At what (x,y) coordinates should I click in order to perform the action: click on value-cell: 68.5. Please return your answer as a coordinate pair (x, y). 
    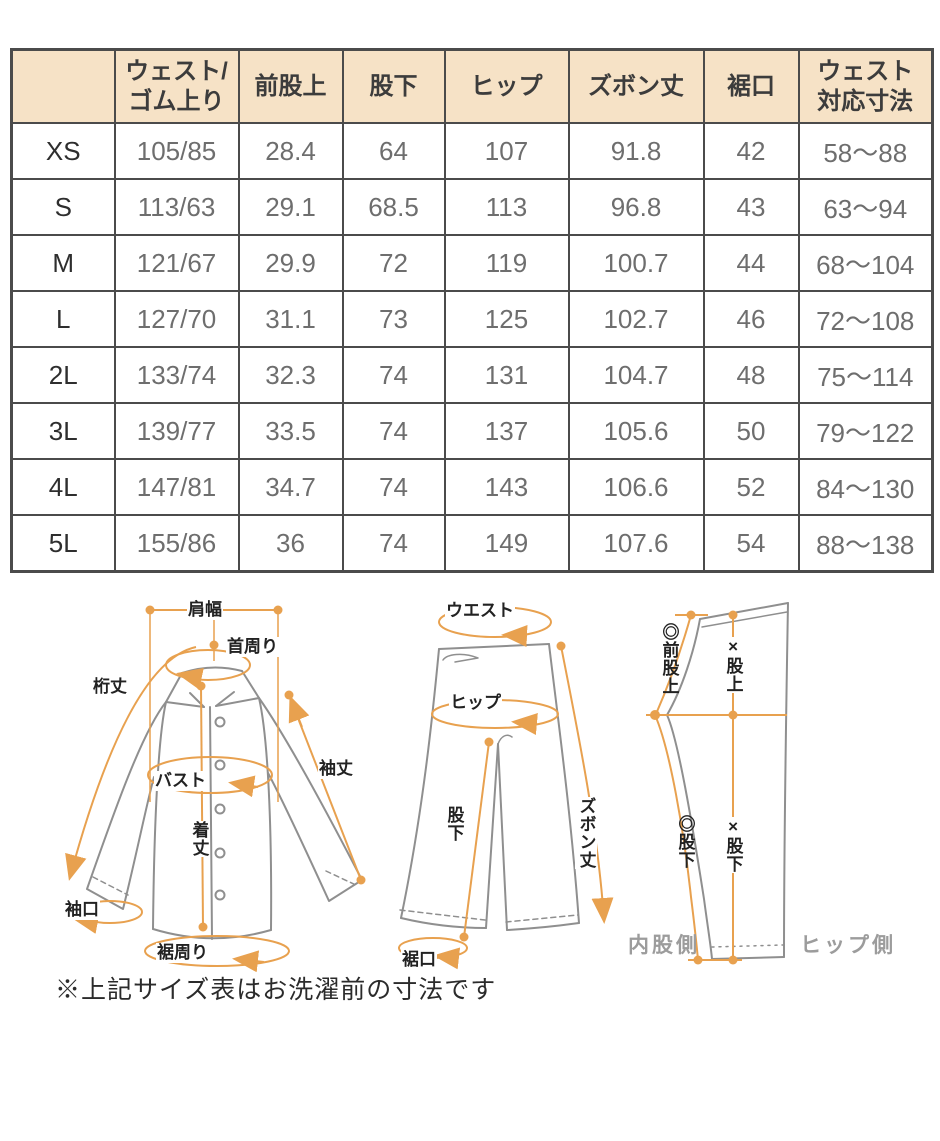
    Looking at the image, I should click on (393, 207).